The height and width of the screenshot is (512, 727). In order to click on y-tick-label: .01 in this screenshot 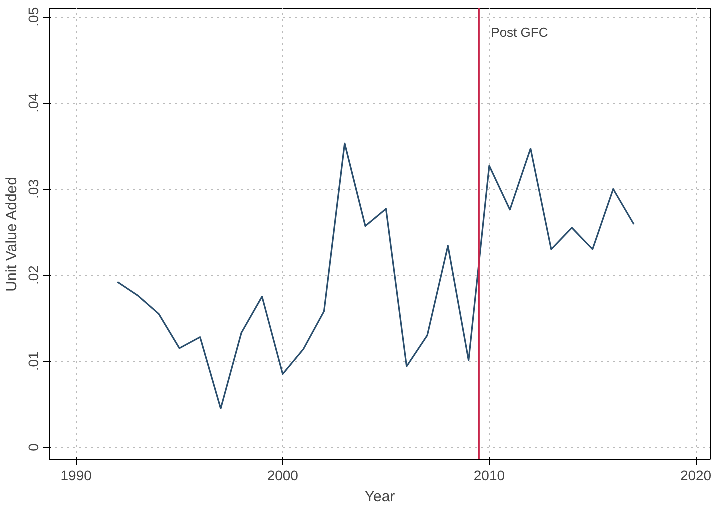, I will do `click(34, 361)`.